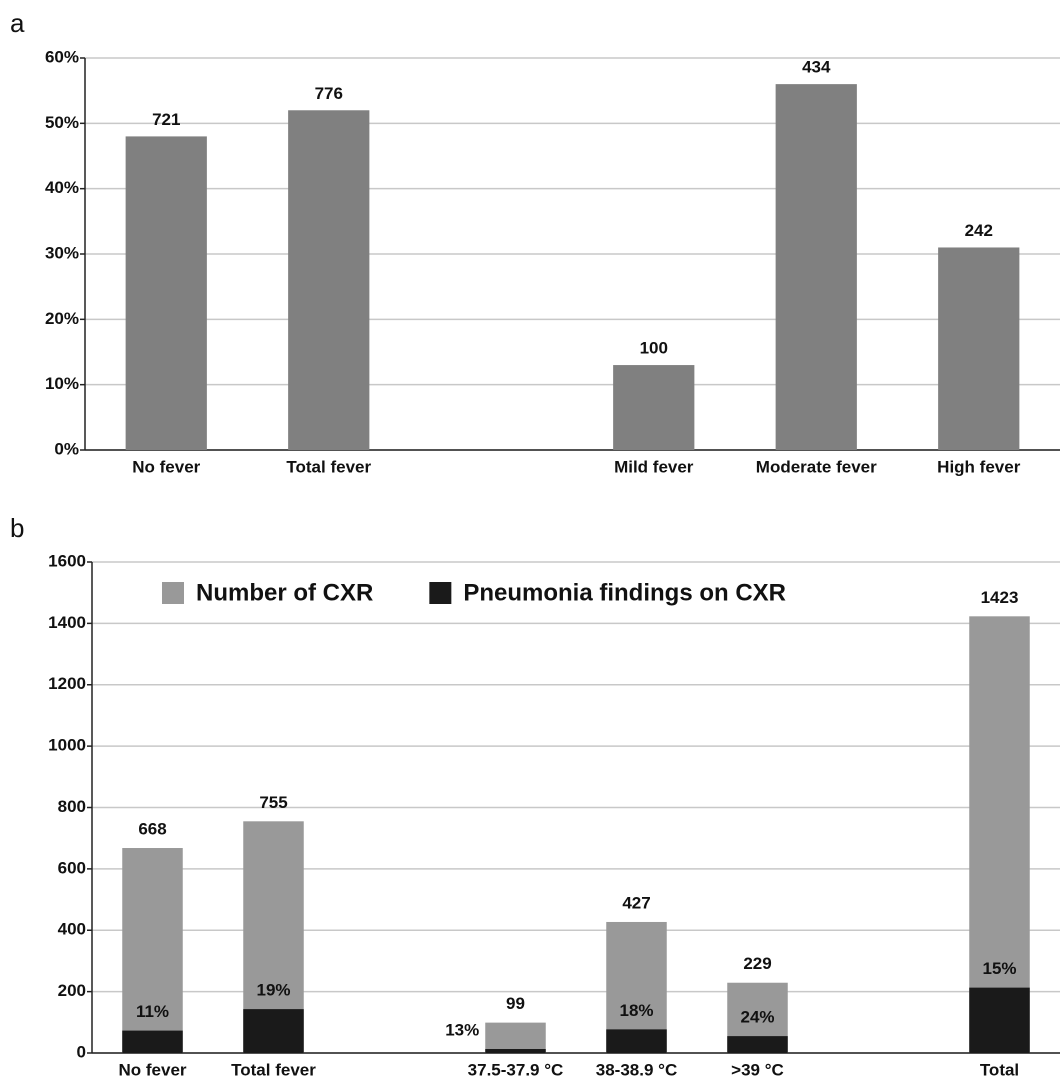 The image size is (1060, 1082). Describe the element at coordinates (654, 466) in the screenshot. I see `x-tick-label: Mild fever` at that location.